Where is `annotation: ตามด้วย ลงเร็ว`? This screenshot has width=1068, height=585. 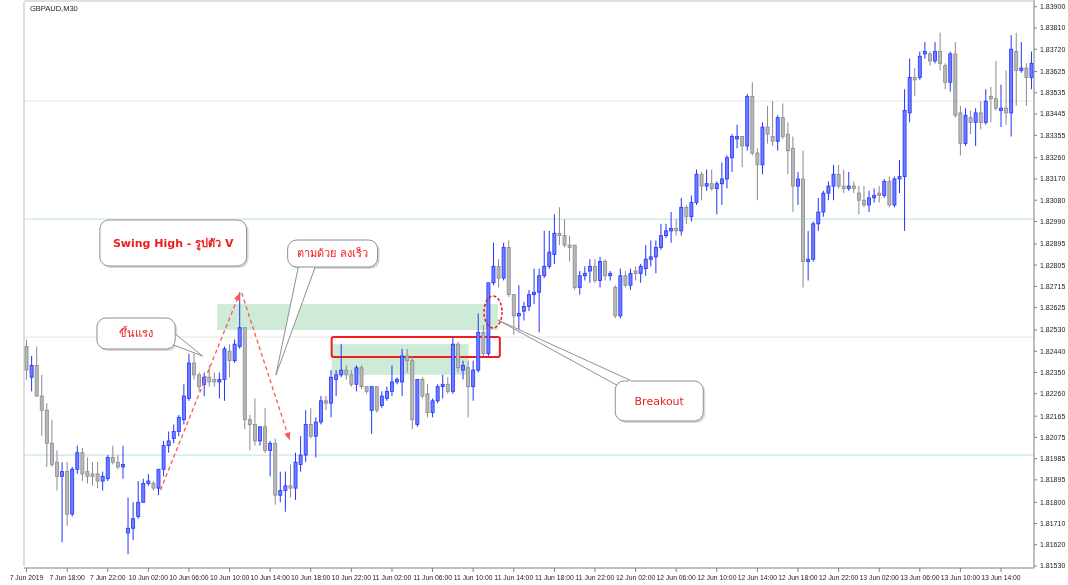 annotation: ตามด้วย ลงเร็ว is located at coordinates (332, 253).